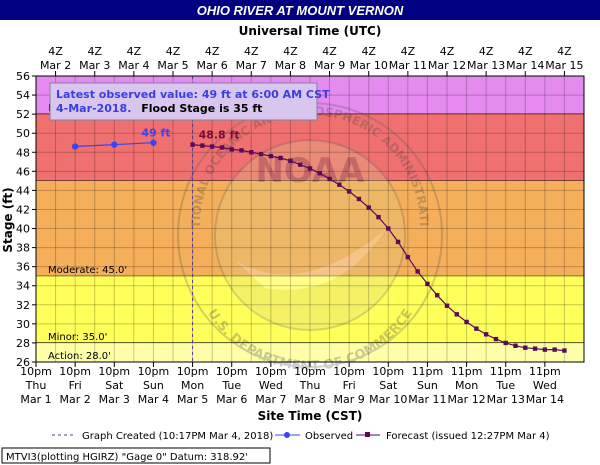 The image size is (600, 465). I want to click on bottom-tick-date: Mar 13, so click(506, 399).